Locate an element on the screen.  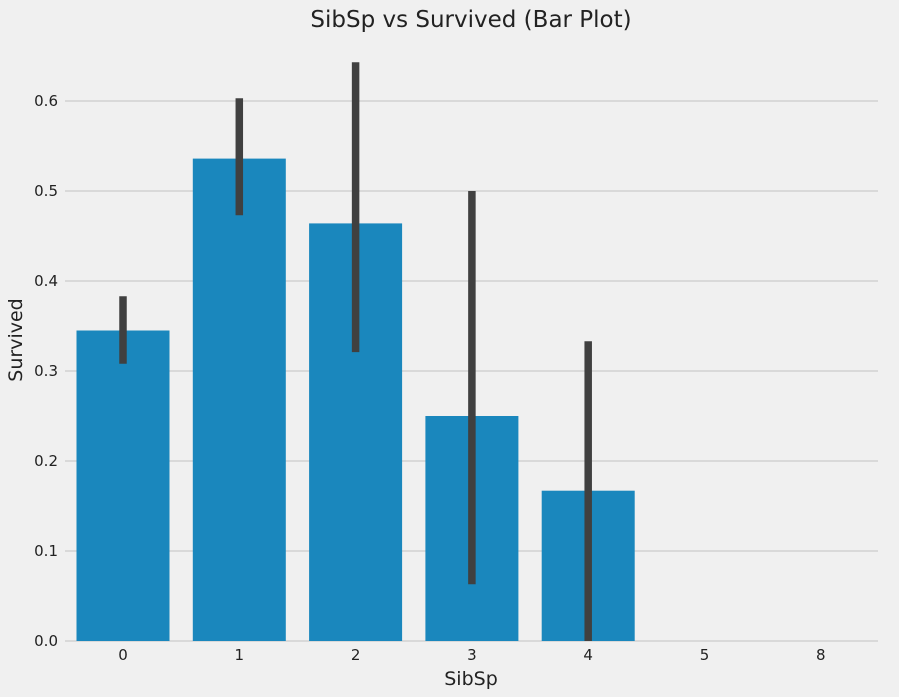
x-tick-labels: 0 1 2 3 4 5 8 is located at coordinates (471, 655).